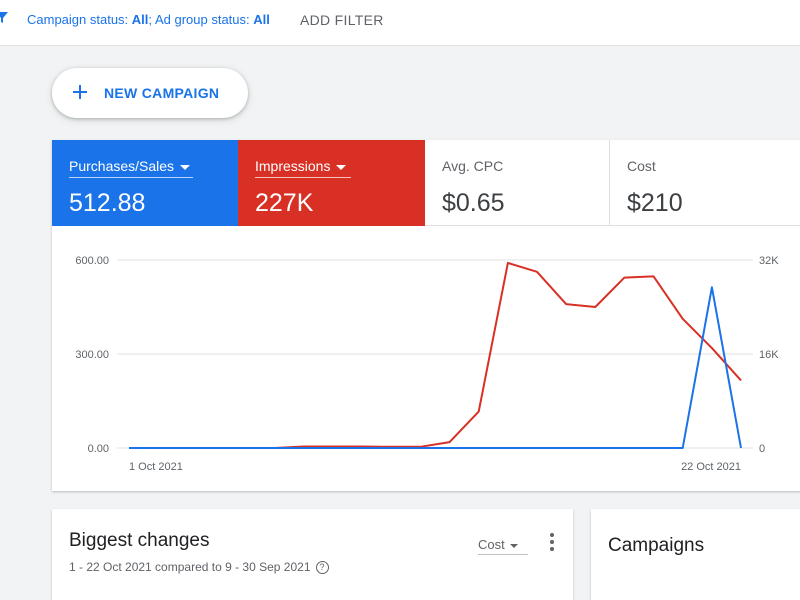 Image resolution: width=800 pixels, height=600 pixels. I want to click on scorecard-impressions-value: 227K, so click(284, 203).